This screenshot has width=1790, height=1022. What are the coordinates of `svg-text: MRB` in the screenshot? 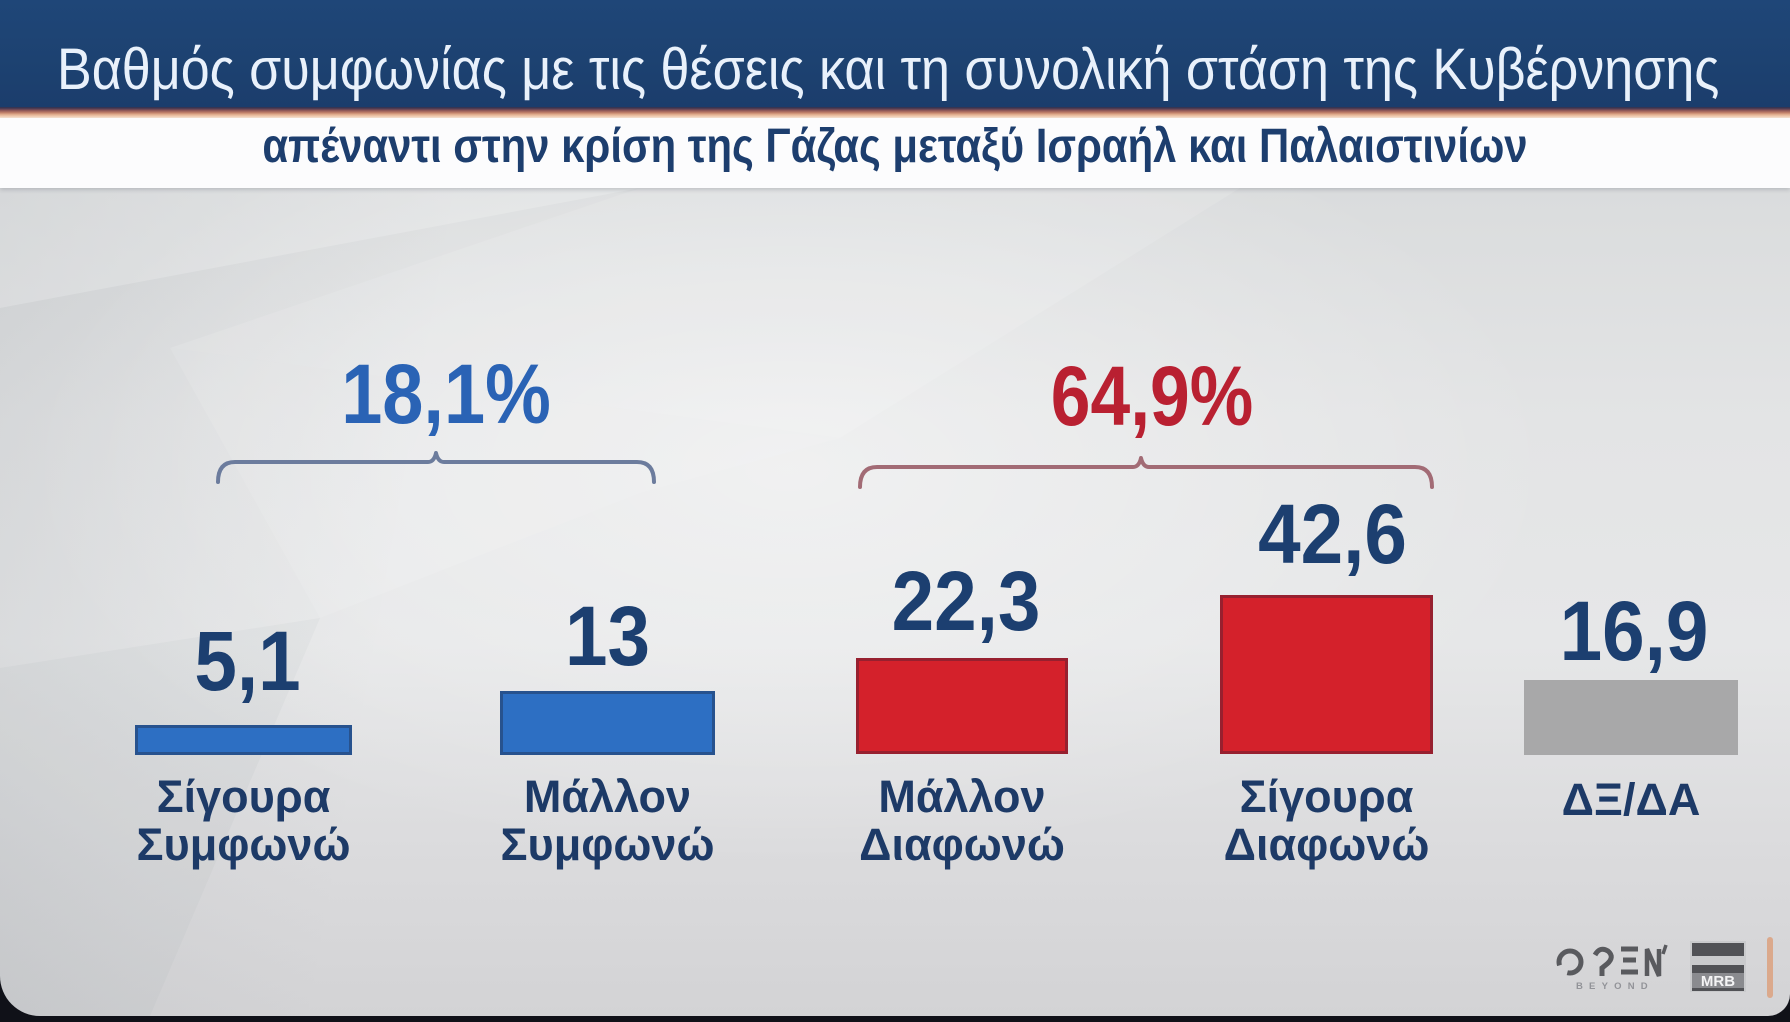 It's located at (1718, 981).